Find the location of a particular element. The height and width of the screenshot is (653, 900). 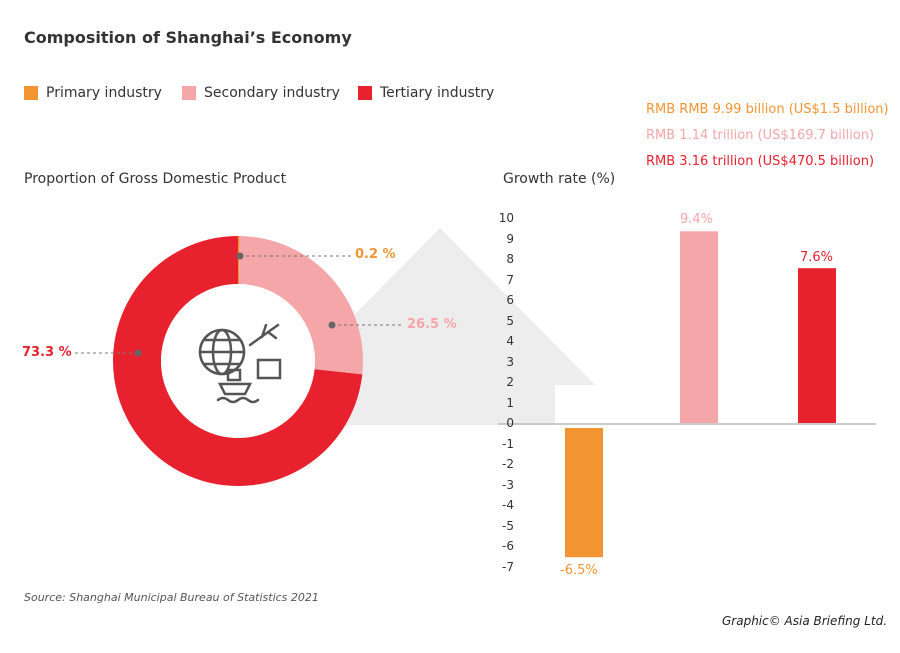

y-tick-label: -1 is located at coordinates (508, 443).